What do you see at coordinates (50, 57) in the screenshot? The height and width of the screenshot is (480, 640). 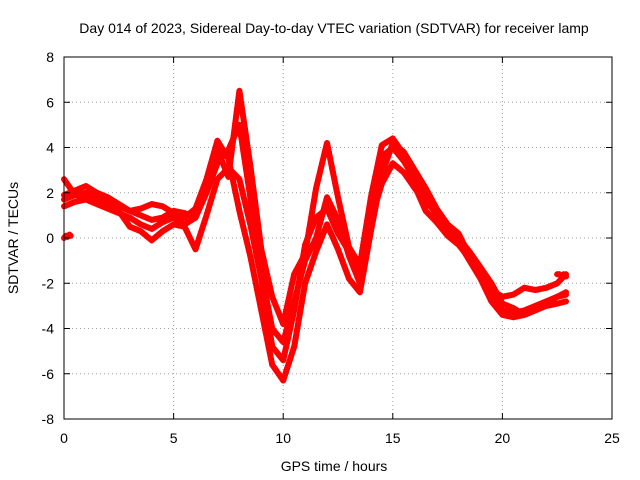 I see `y-tick-label: 8` at bounding box center [50, 57].